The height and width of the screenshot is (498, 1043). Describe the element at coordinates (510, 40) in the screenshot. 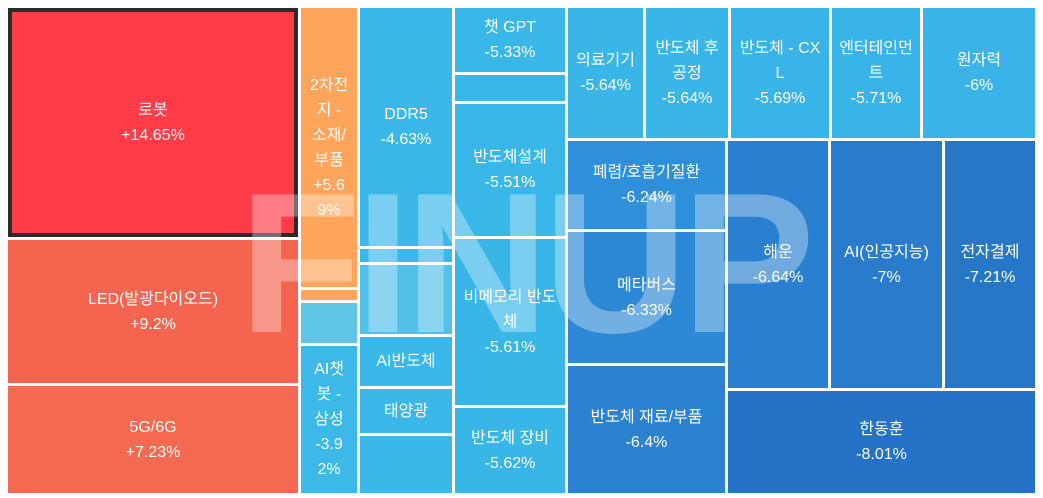

I see `theme-tile: 챗 GPT -5.33%` at that location.